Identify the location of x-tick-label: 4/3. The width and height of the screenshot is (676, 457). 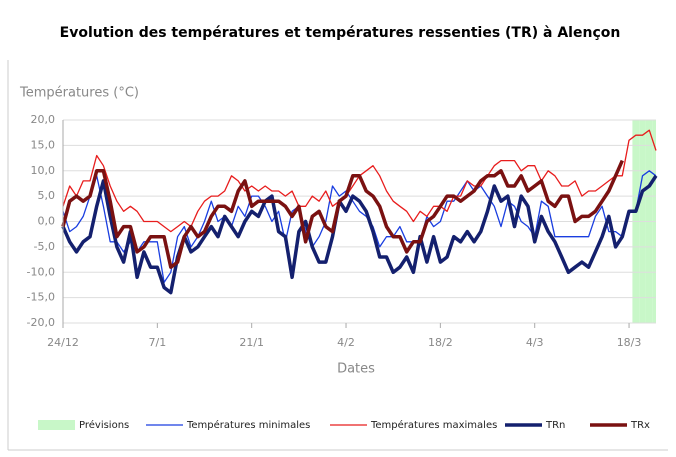
(535, 342).